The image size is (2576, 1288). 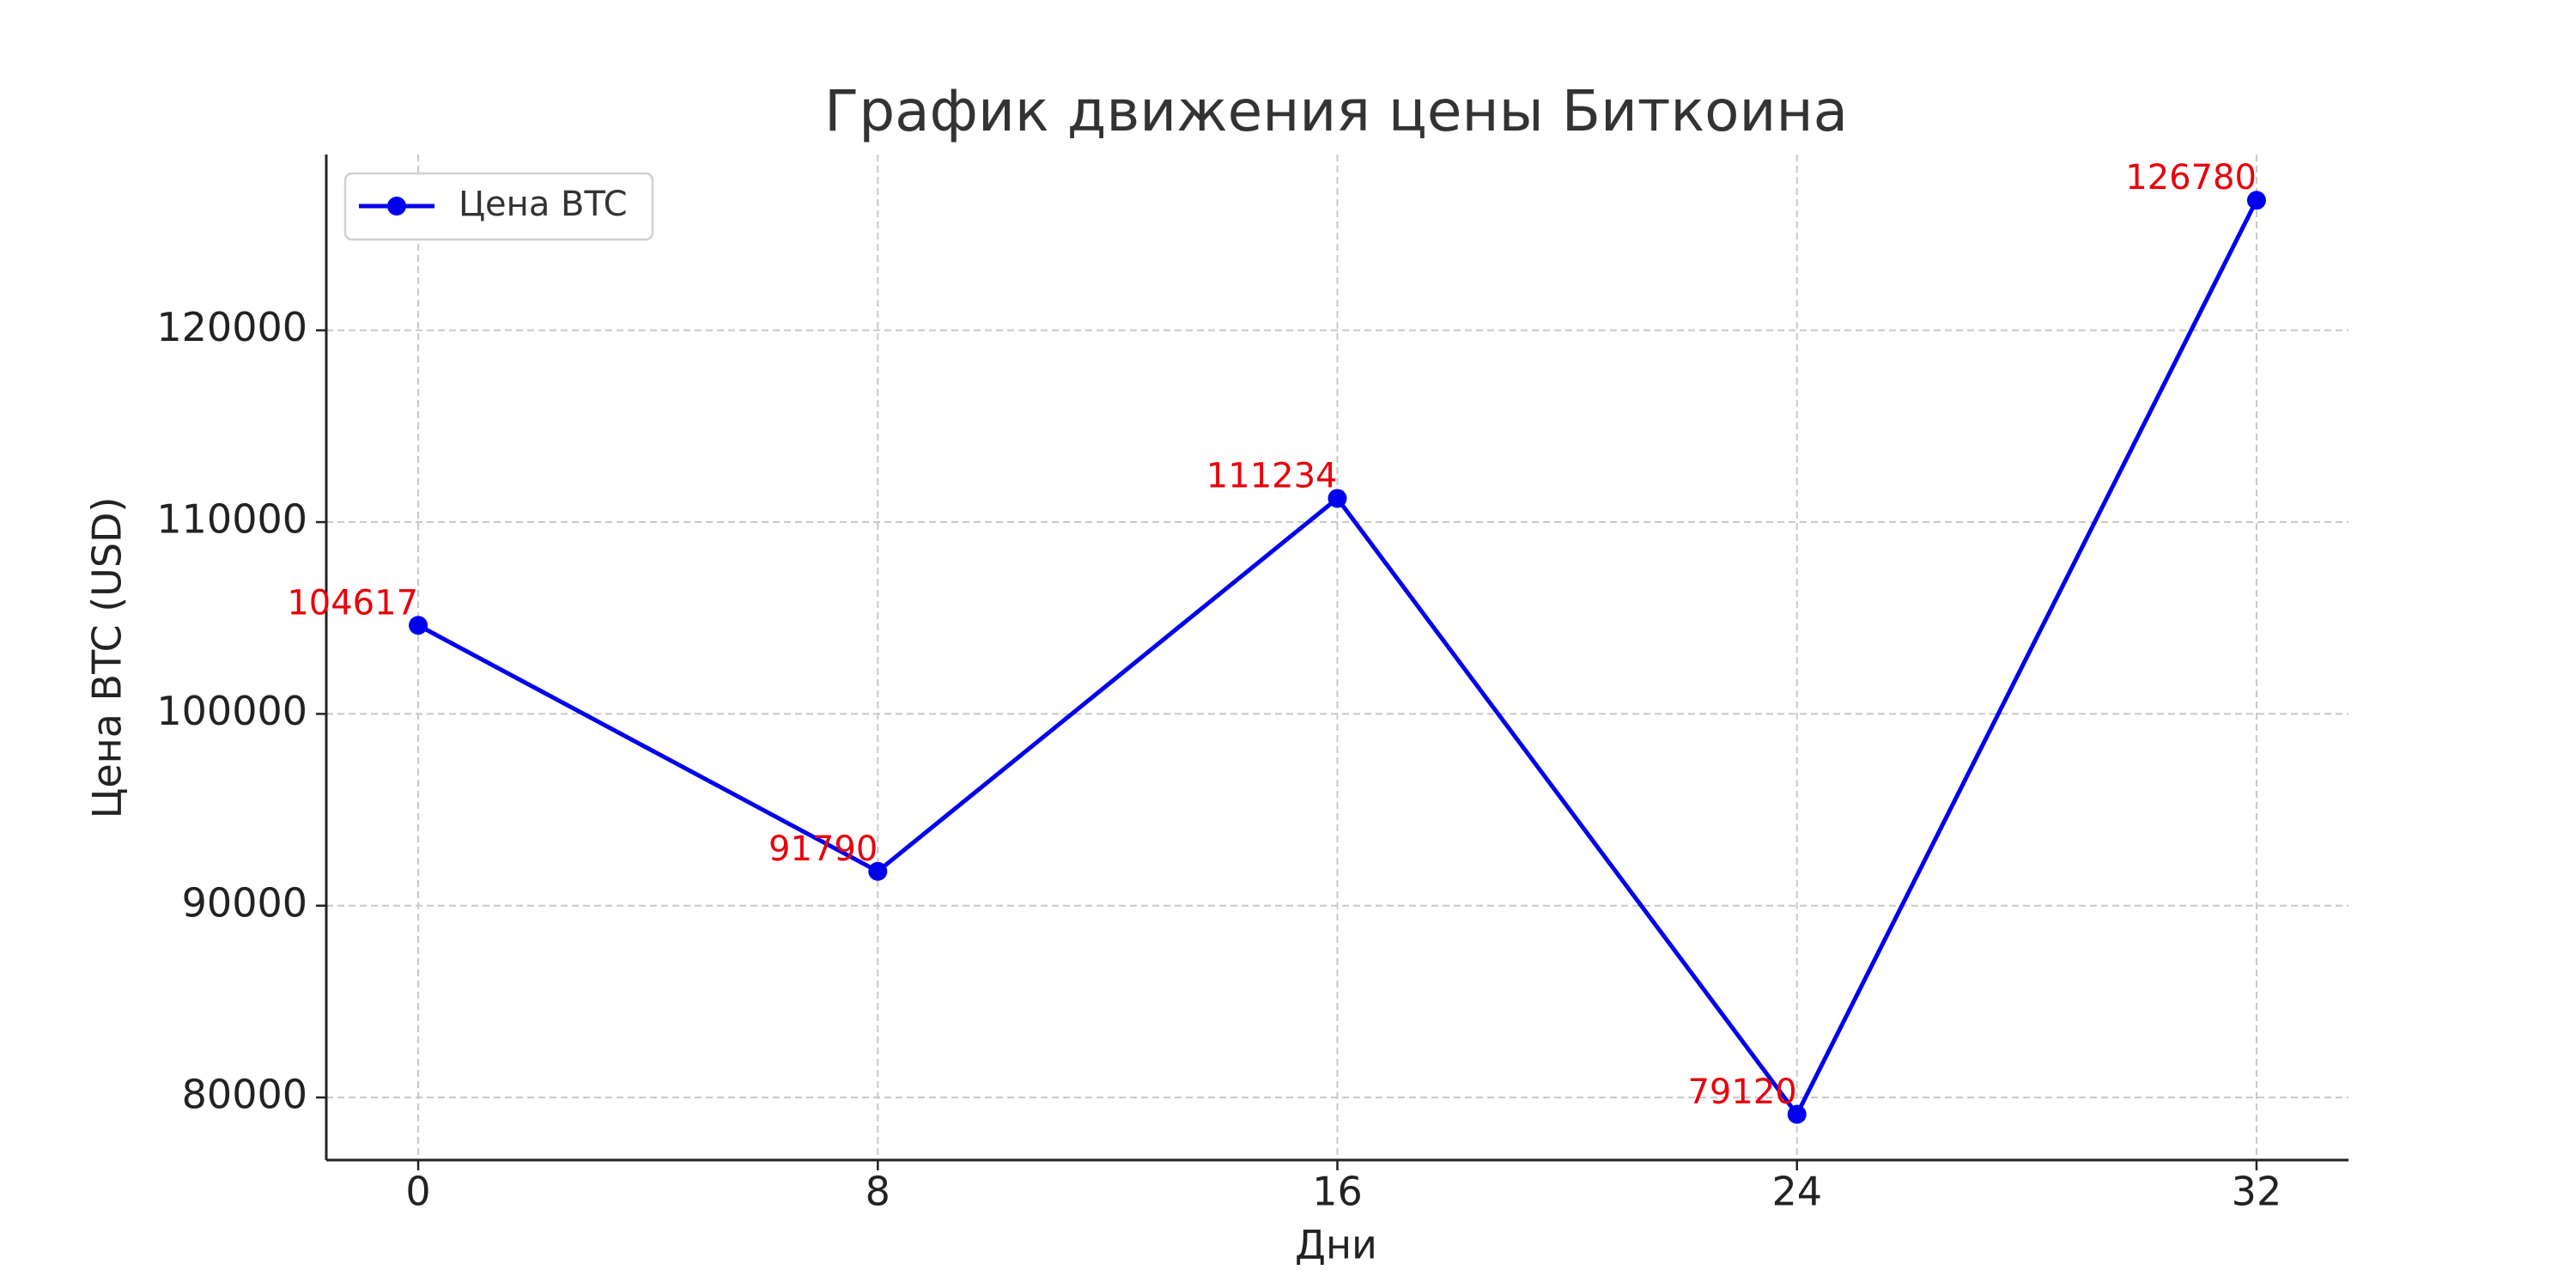 What do you see at coordinates (231, 519) in the screenshot?
I see `y-tick-label: 110000` at bounding box center [231, 519].